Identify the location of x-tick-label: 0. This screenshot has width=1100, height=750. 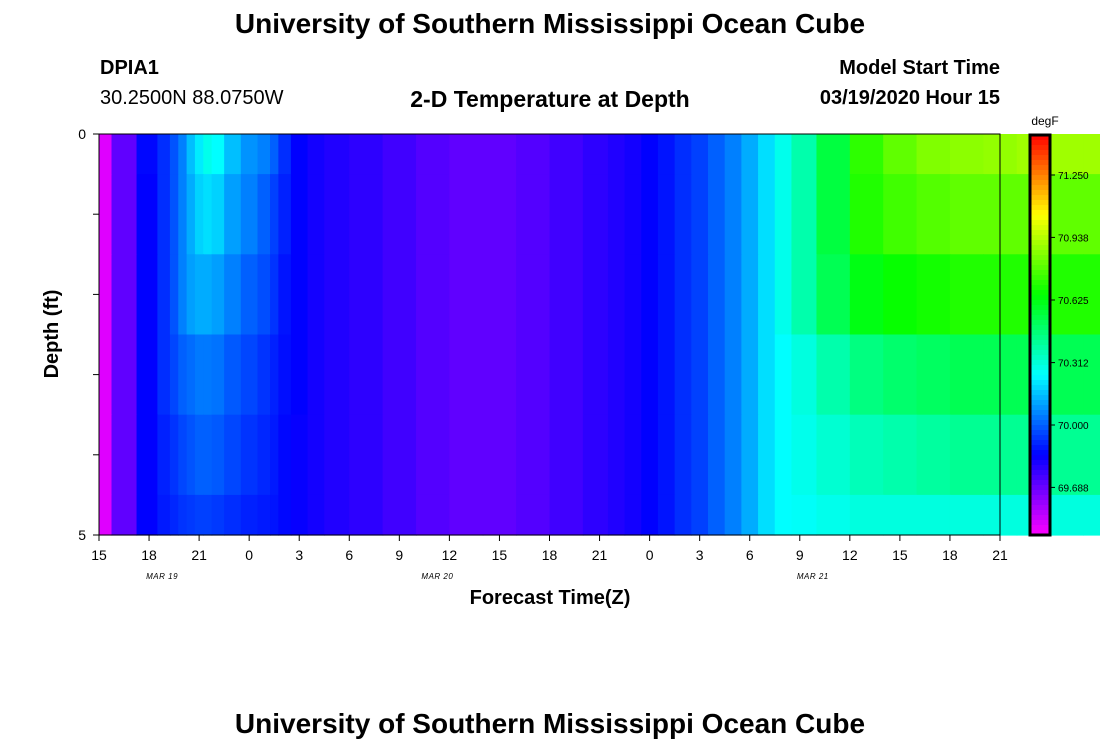
(249, 555).